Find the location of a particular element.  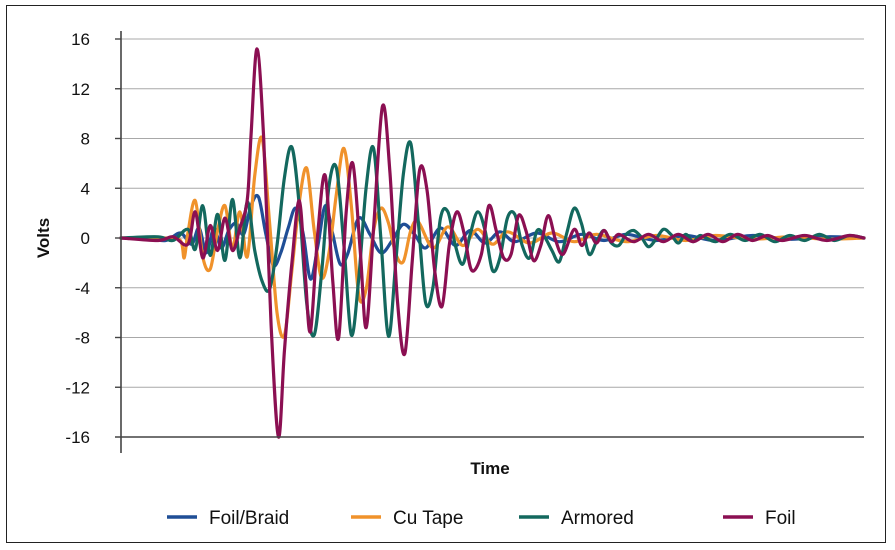

y-tick-label-0: 16 is located at coordinates (80, 39).